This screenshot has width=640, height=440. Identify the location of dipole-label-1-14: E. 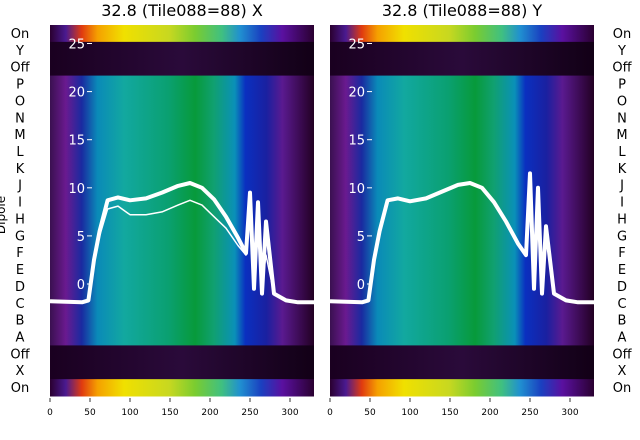
(622, 270).